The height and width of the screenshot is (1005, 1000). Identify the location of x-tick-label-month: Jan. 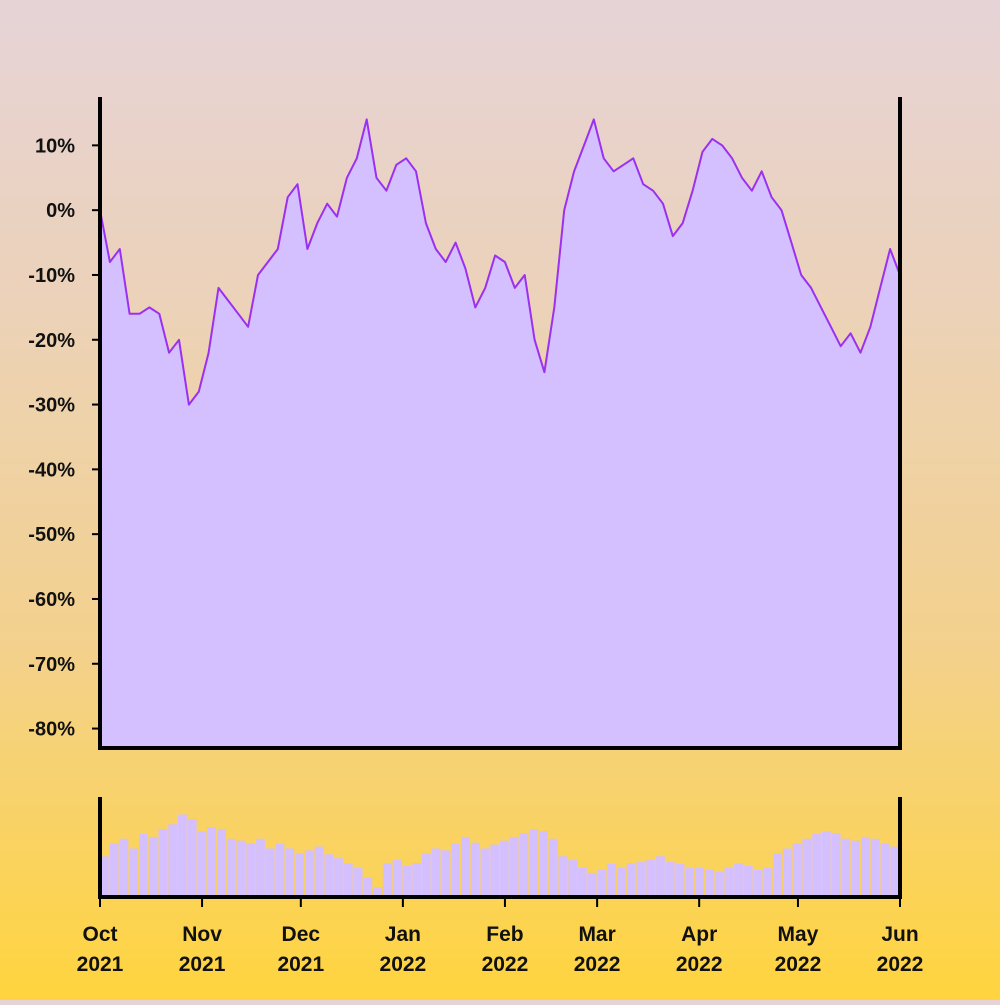
(403, 934).